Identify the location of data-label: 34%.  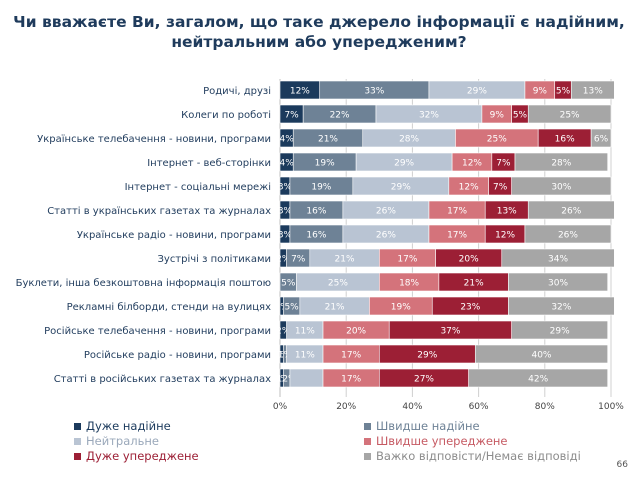
(558, 260).